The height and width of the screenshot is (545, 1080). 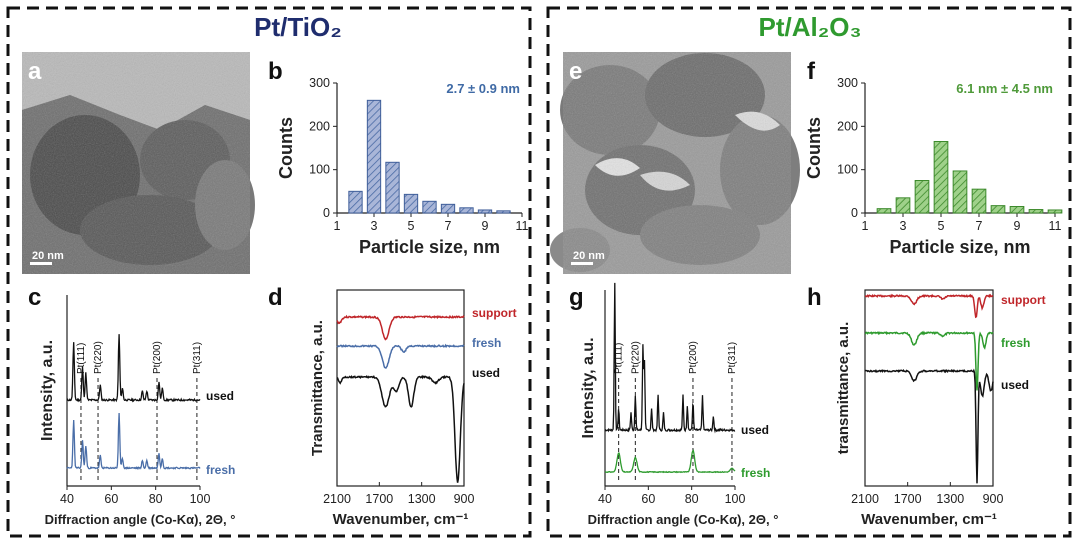 I want to click on x-tick-label: 40, so click(x=67, y=499).